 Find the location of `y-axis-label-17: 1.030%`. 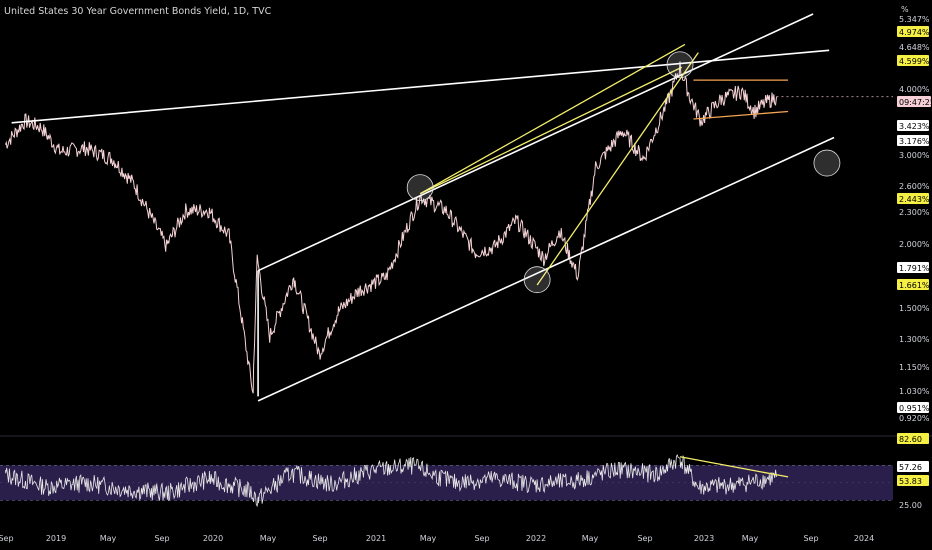

y-axis-label-17: 1.030% is located at coordinates (914, 391).